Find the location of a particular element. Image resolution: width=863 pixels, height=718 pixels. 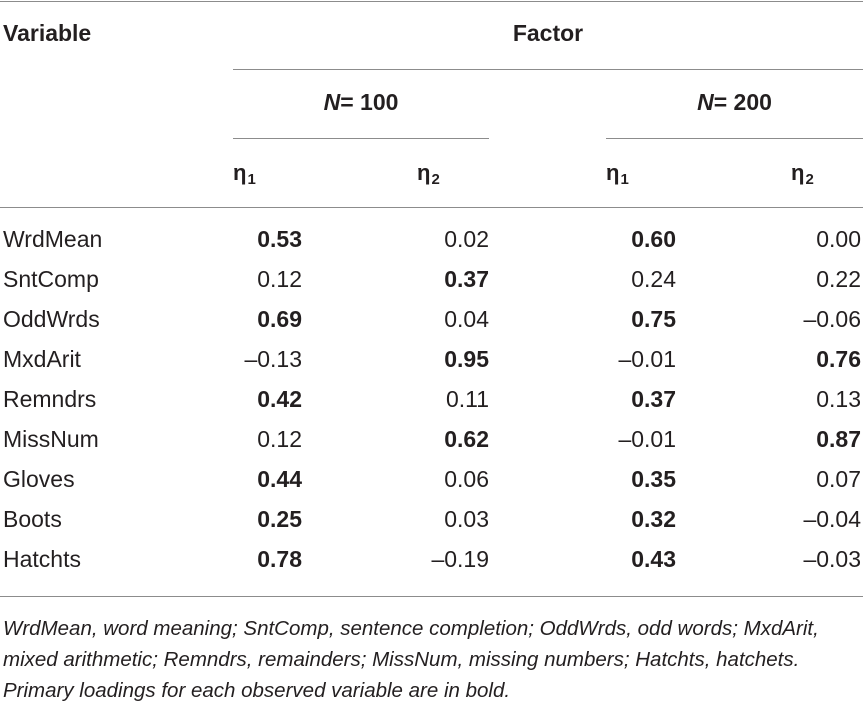

cell-n200-eta2: 0.00 is located at coordinates (838, 239).